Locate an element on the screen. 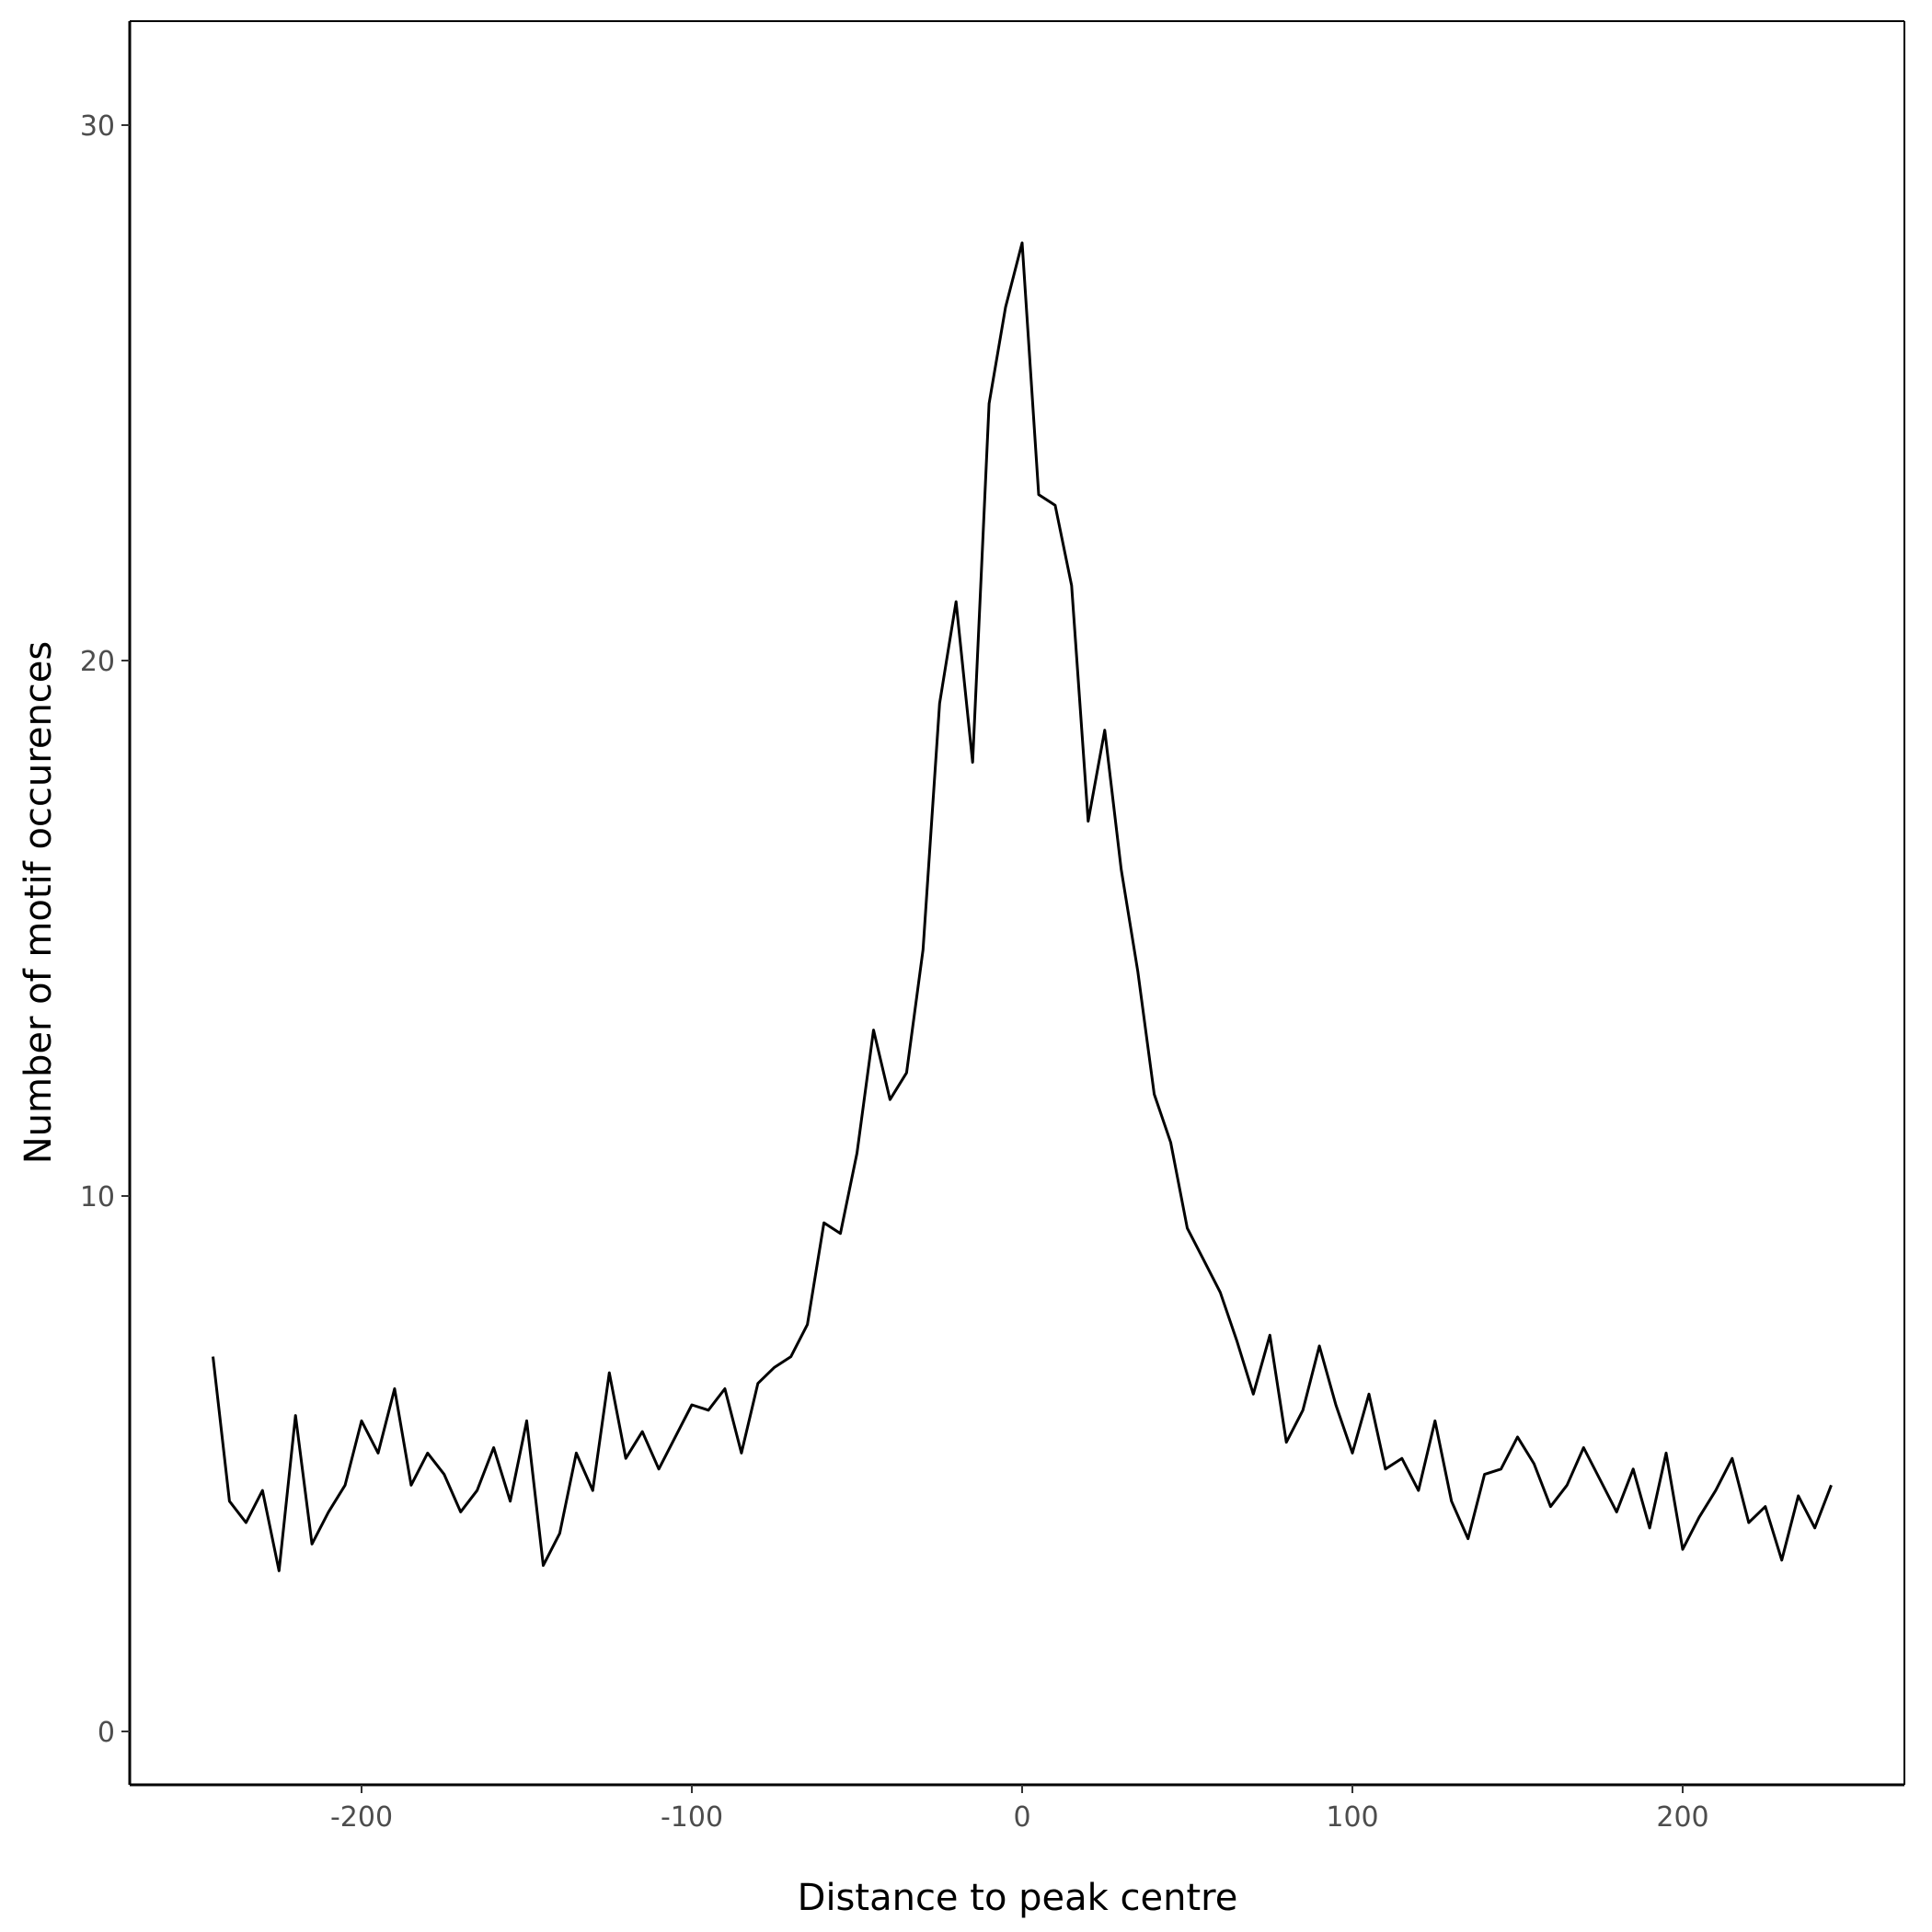  y-axis-ticks: 0 10 20 30 is located at coordinates (105, 929).